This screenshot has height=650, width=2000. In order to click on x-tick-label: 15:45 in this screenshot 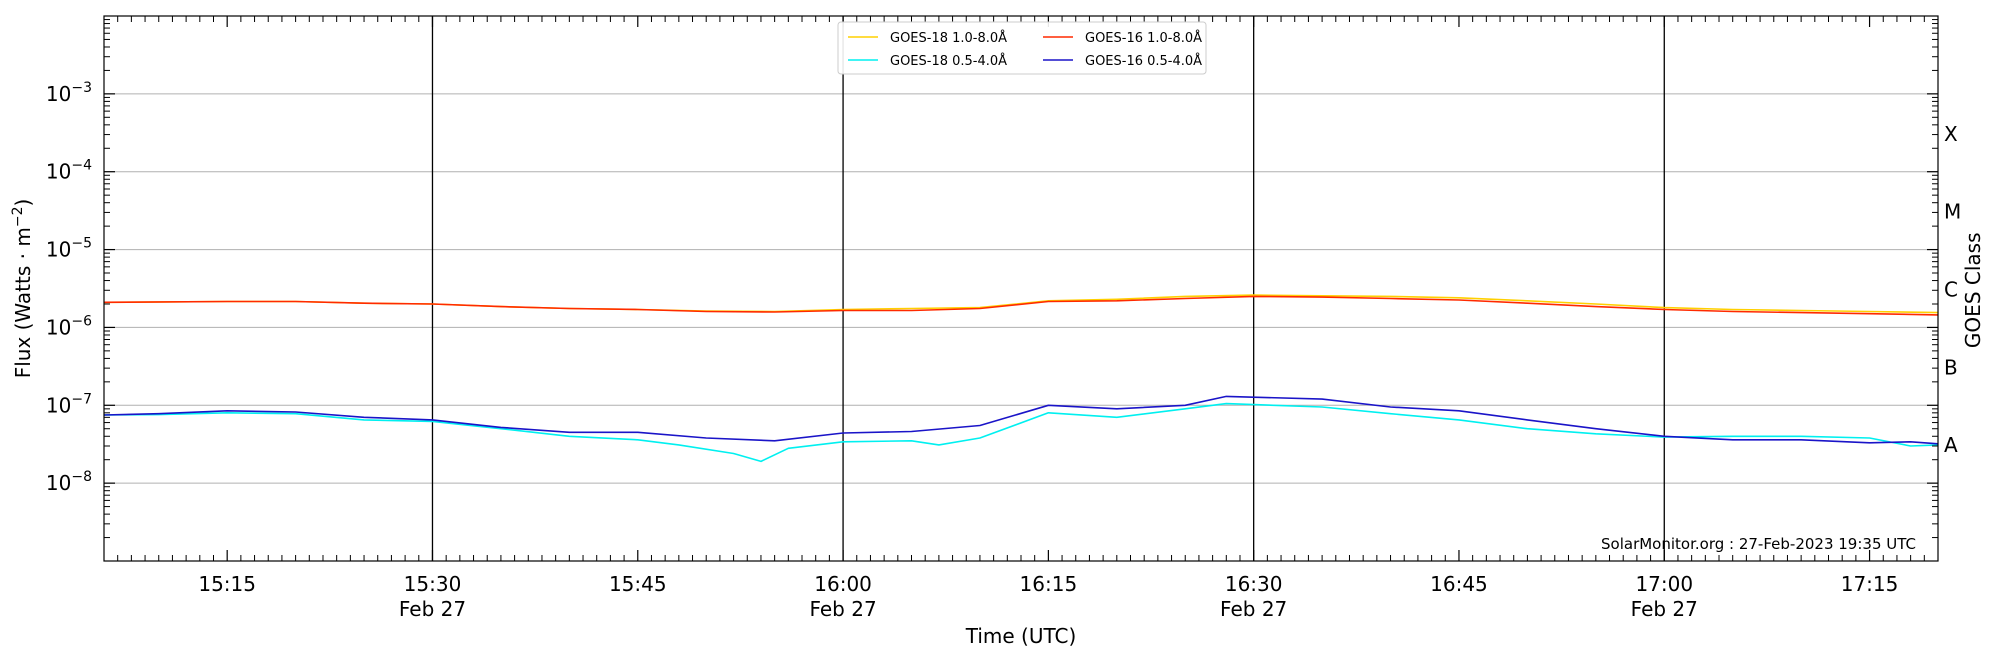, I will do `click(638, 584)`.